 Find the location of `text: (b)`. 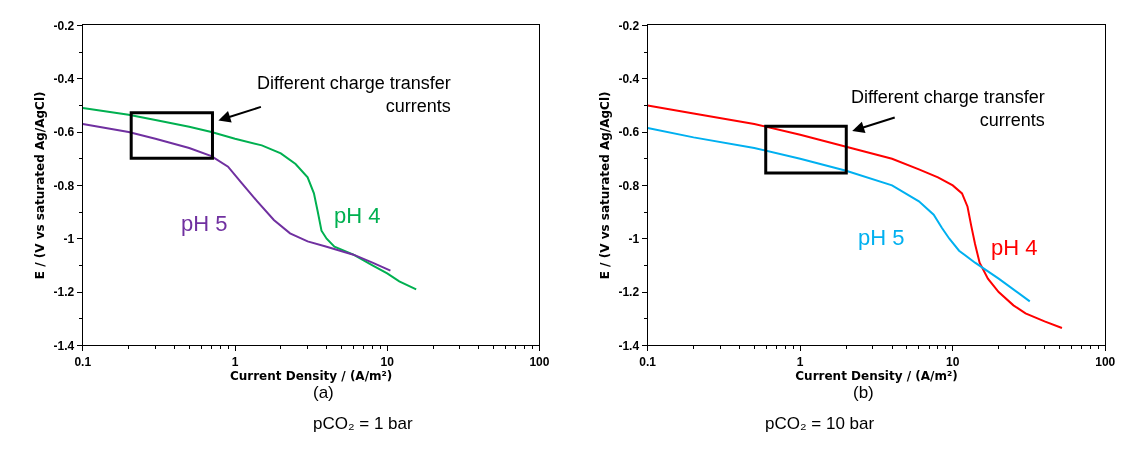

text: (b) is located at coordinates (863, 392).